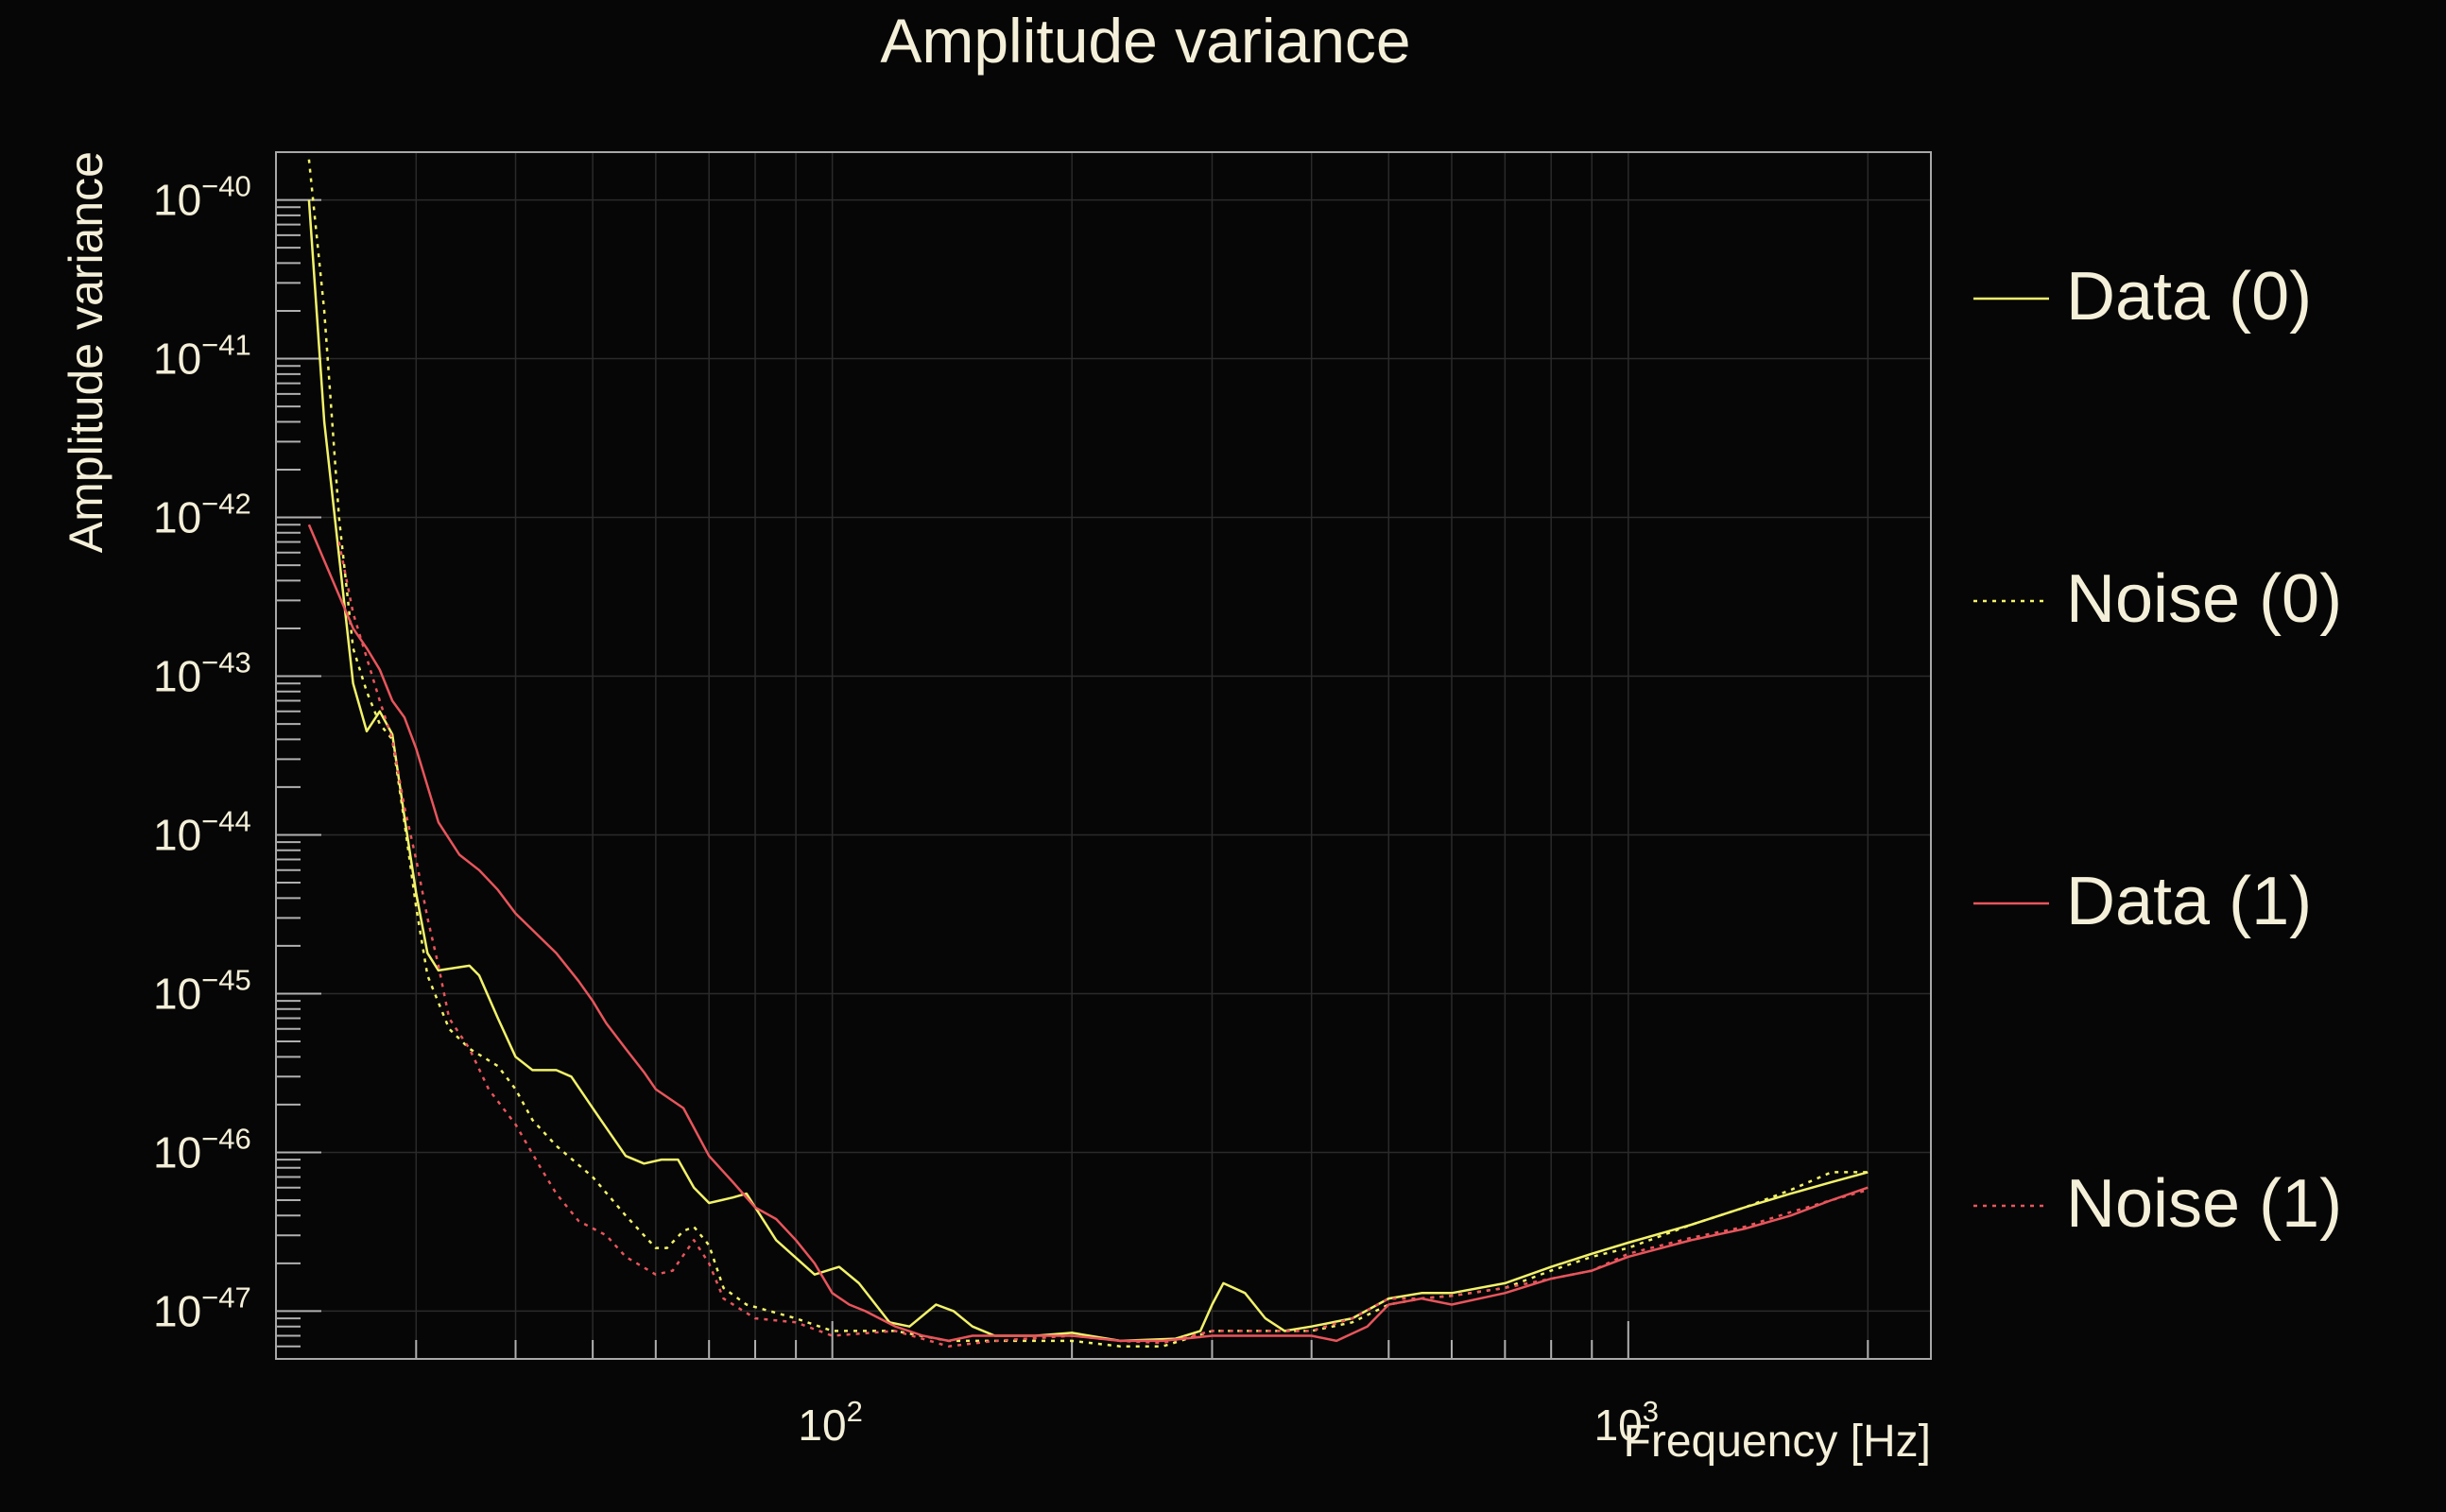  I want to click on y-tick-label: 10−42, so click(202, 515).